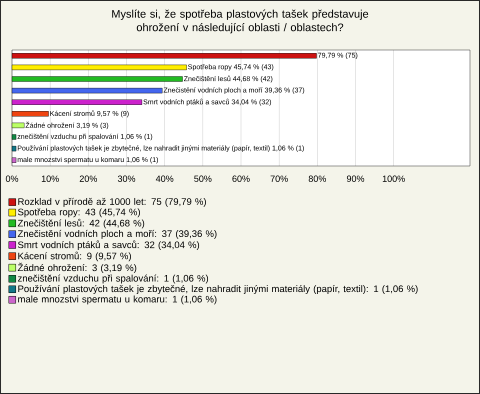  What do you see at coordinates (218, 289) in the screenshot?
I see `legend-label: Používání plastových tašek je zbytečné, lze nahradit jinými materiály (papír, textil): 1 (1,06 %)` at bounding box center [218, 289].